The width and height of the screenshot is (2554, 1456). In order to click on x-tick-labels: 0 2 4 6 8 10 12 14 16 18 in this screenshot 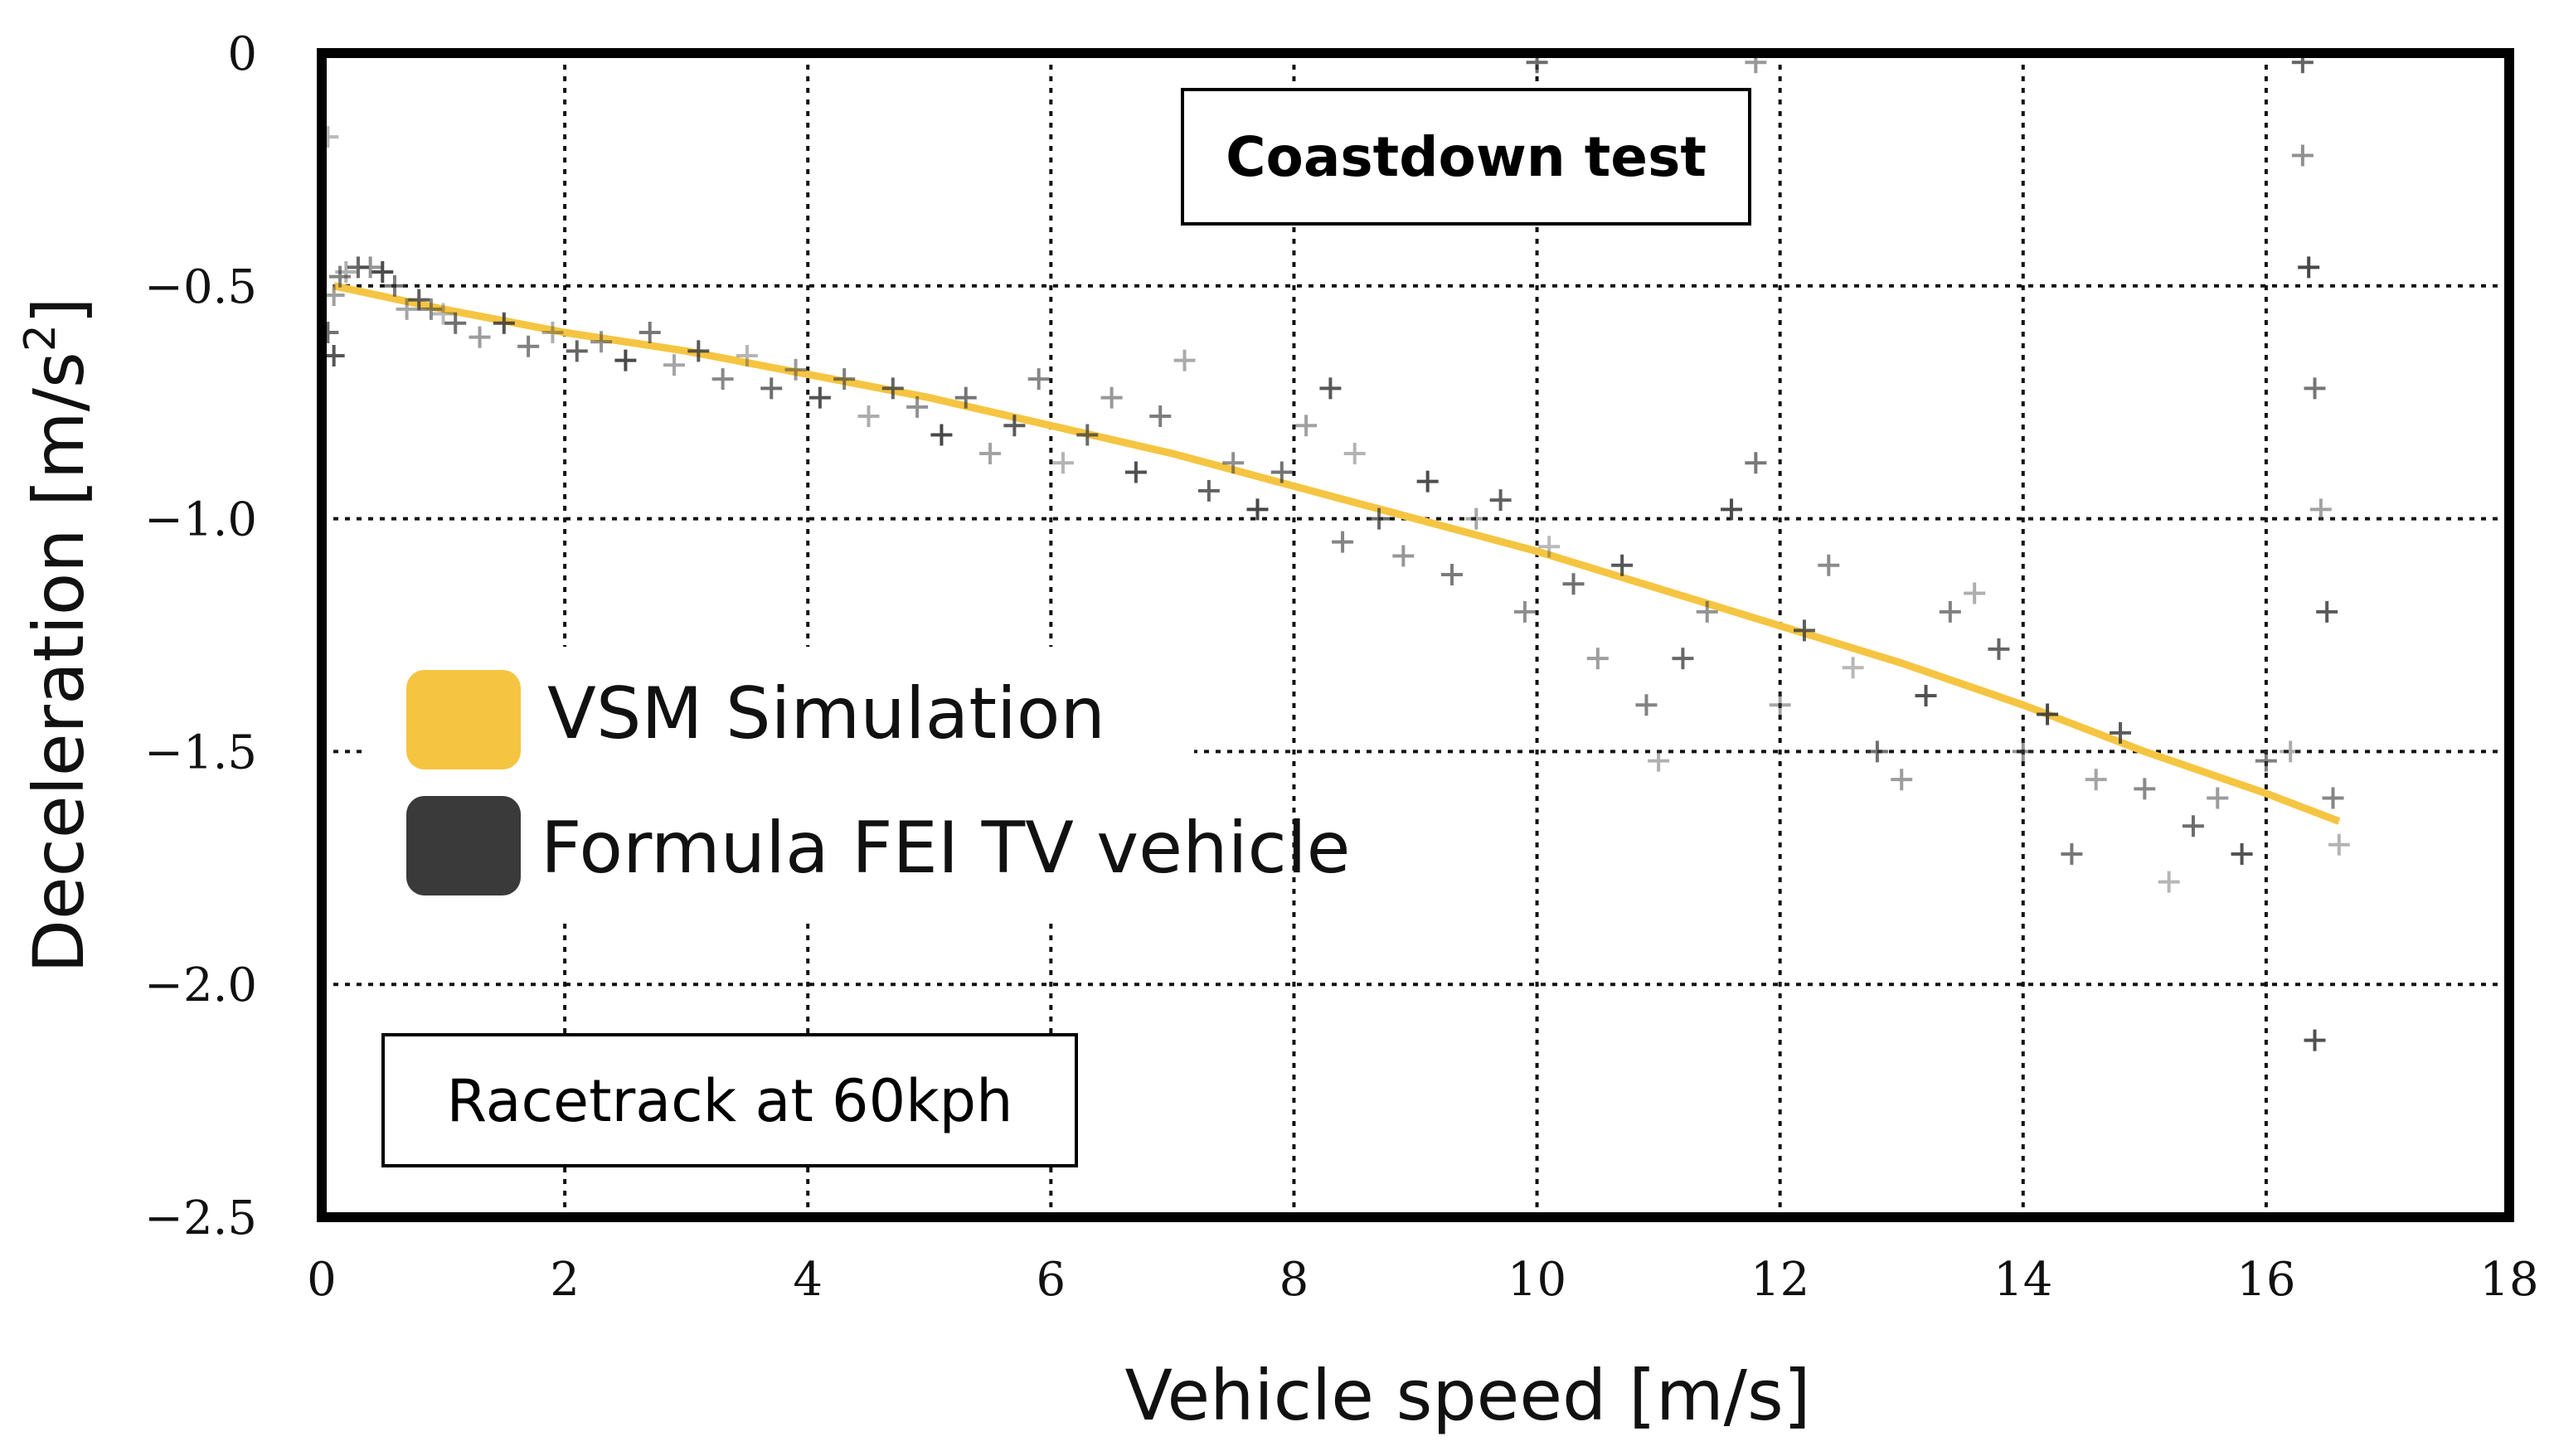, I will do `click(1422, 1280)`.